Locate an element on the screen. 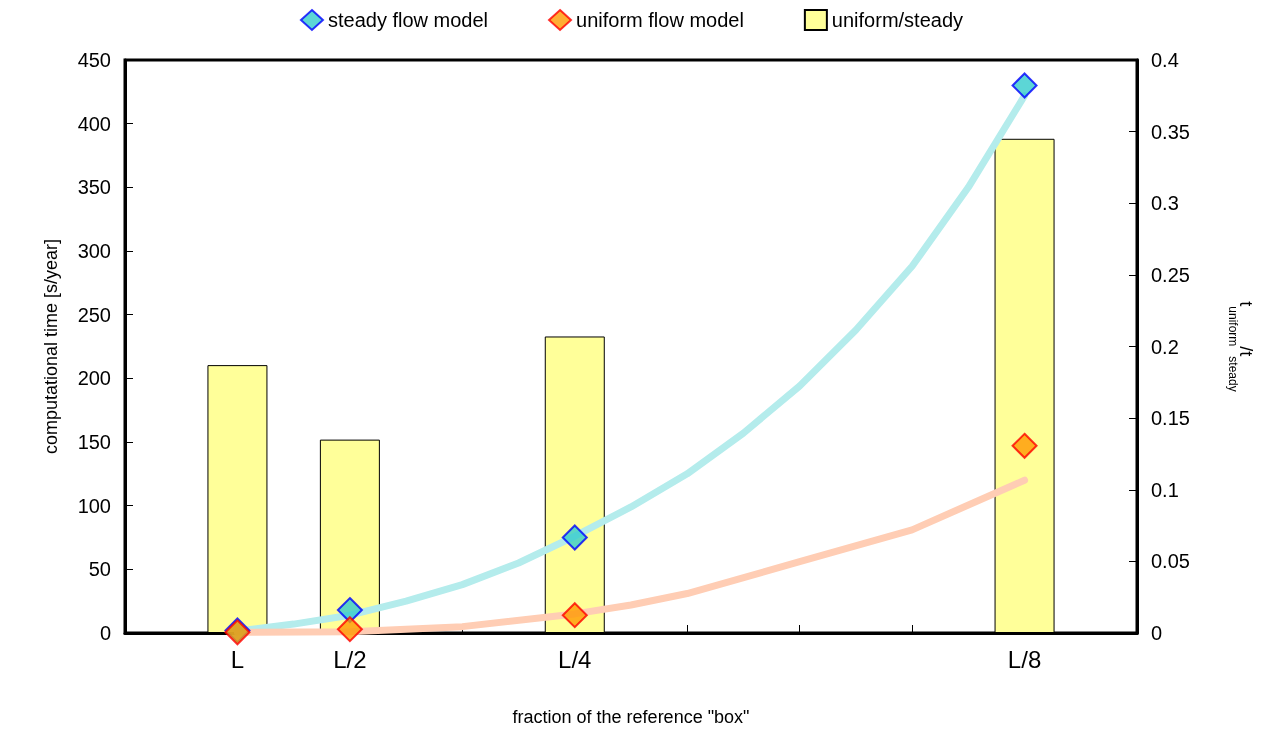  y2-tick-label: 0.3 is located at coordinates (1165, 203).